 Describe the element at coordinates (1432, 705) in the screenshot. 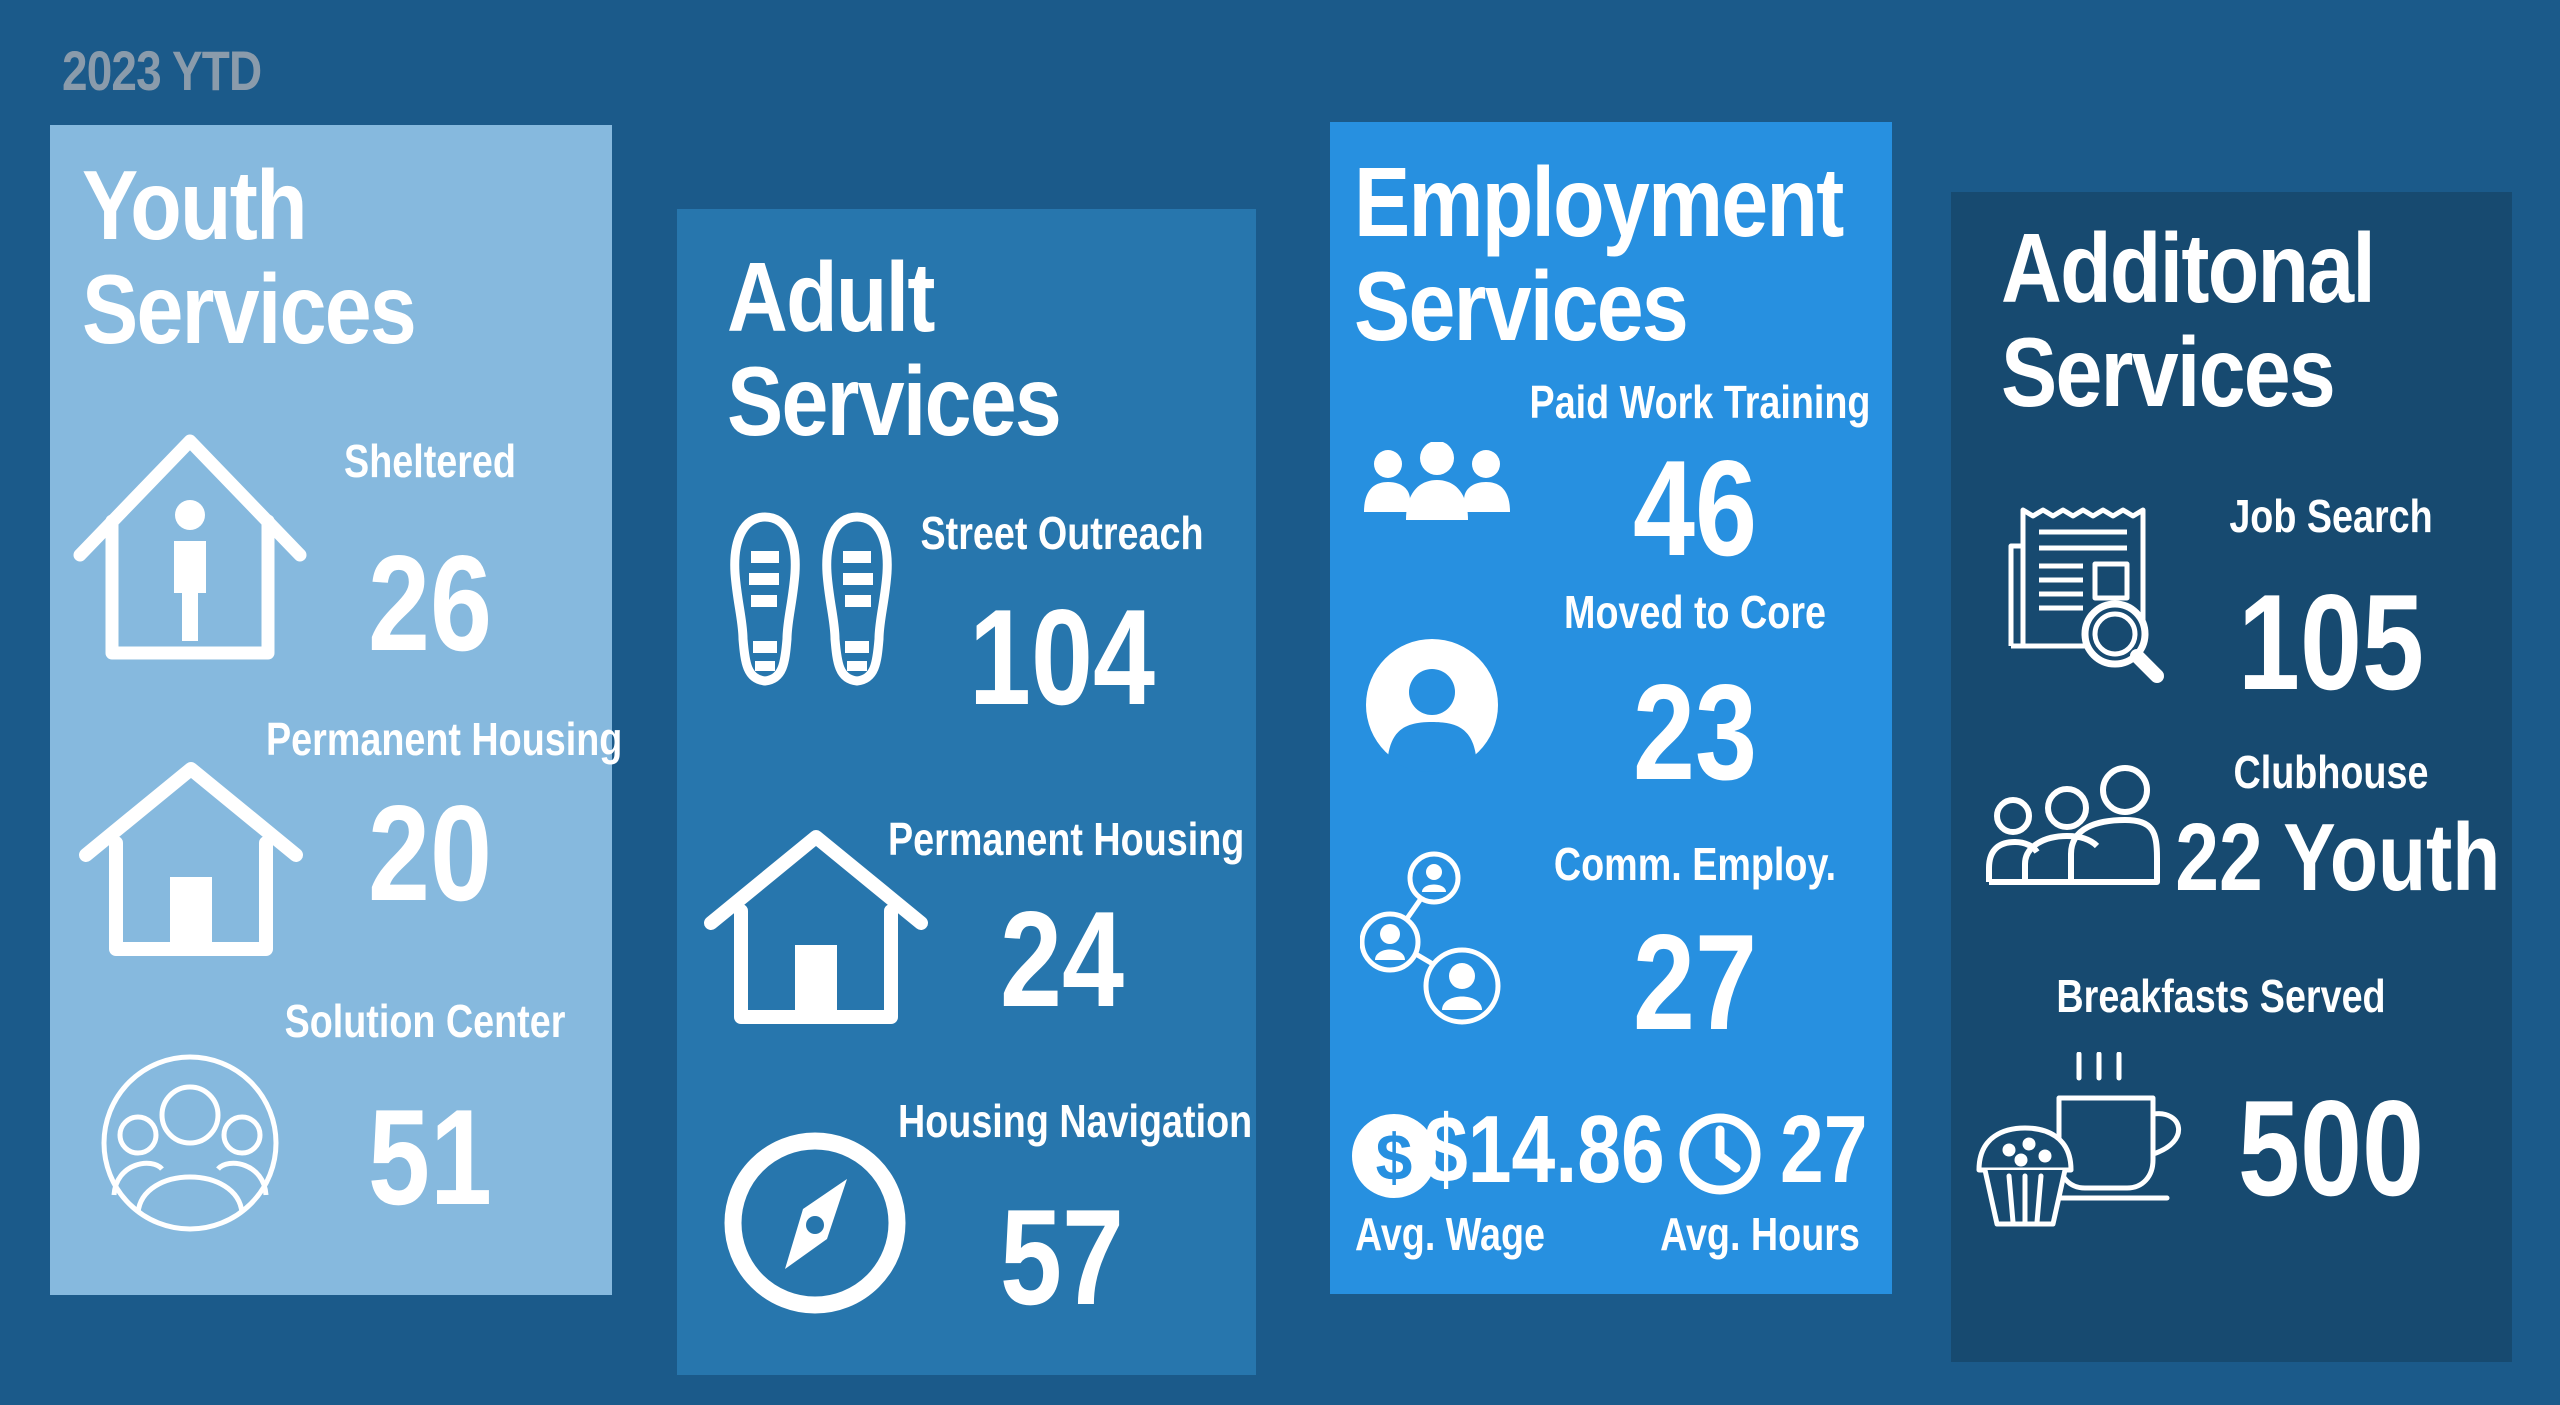

I see `person-circle-icon` at that location.